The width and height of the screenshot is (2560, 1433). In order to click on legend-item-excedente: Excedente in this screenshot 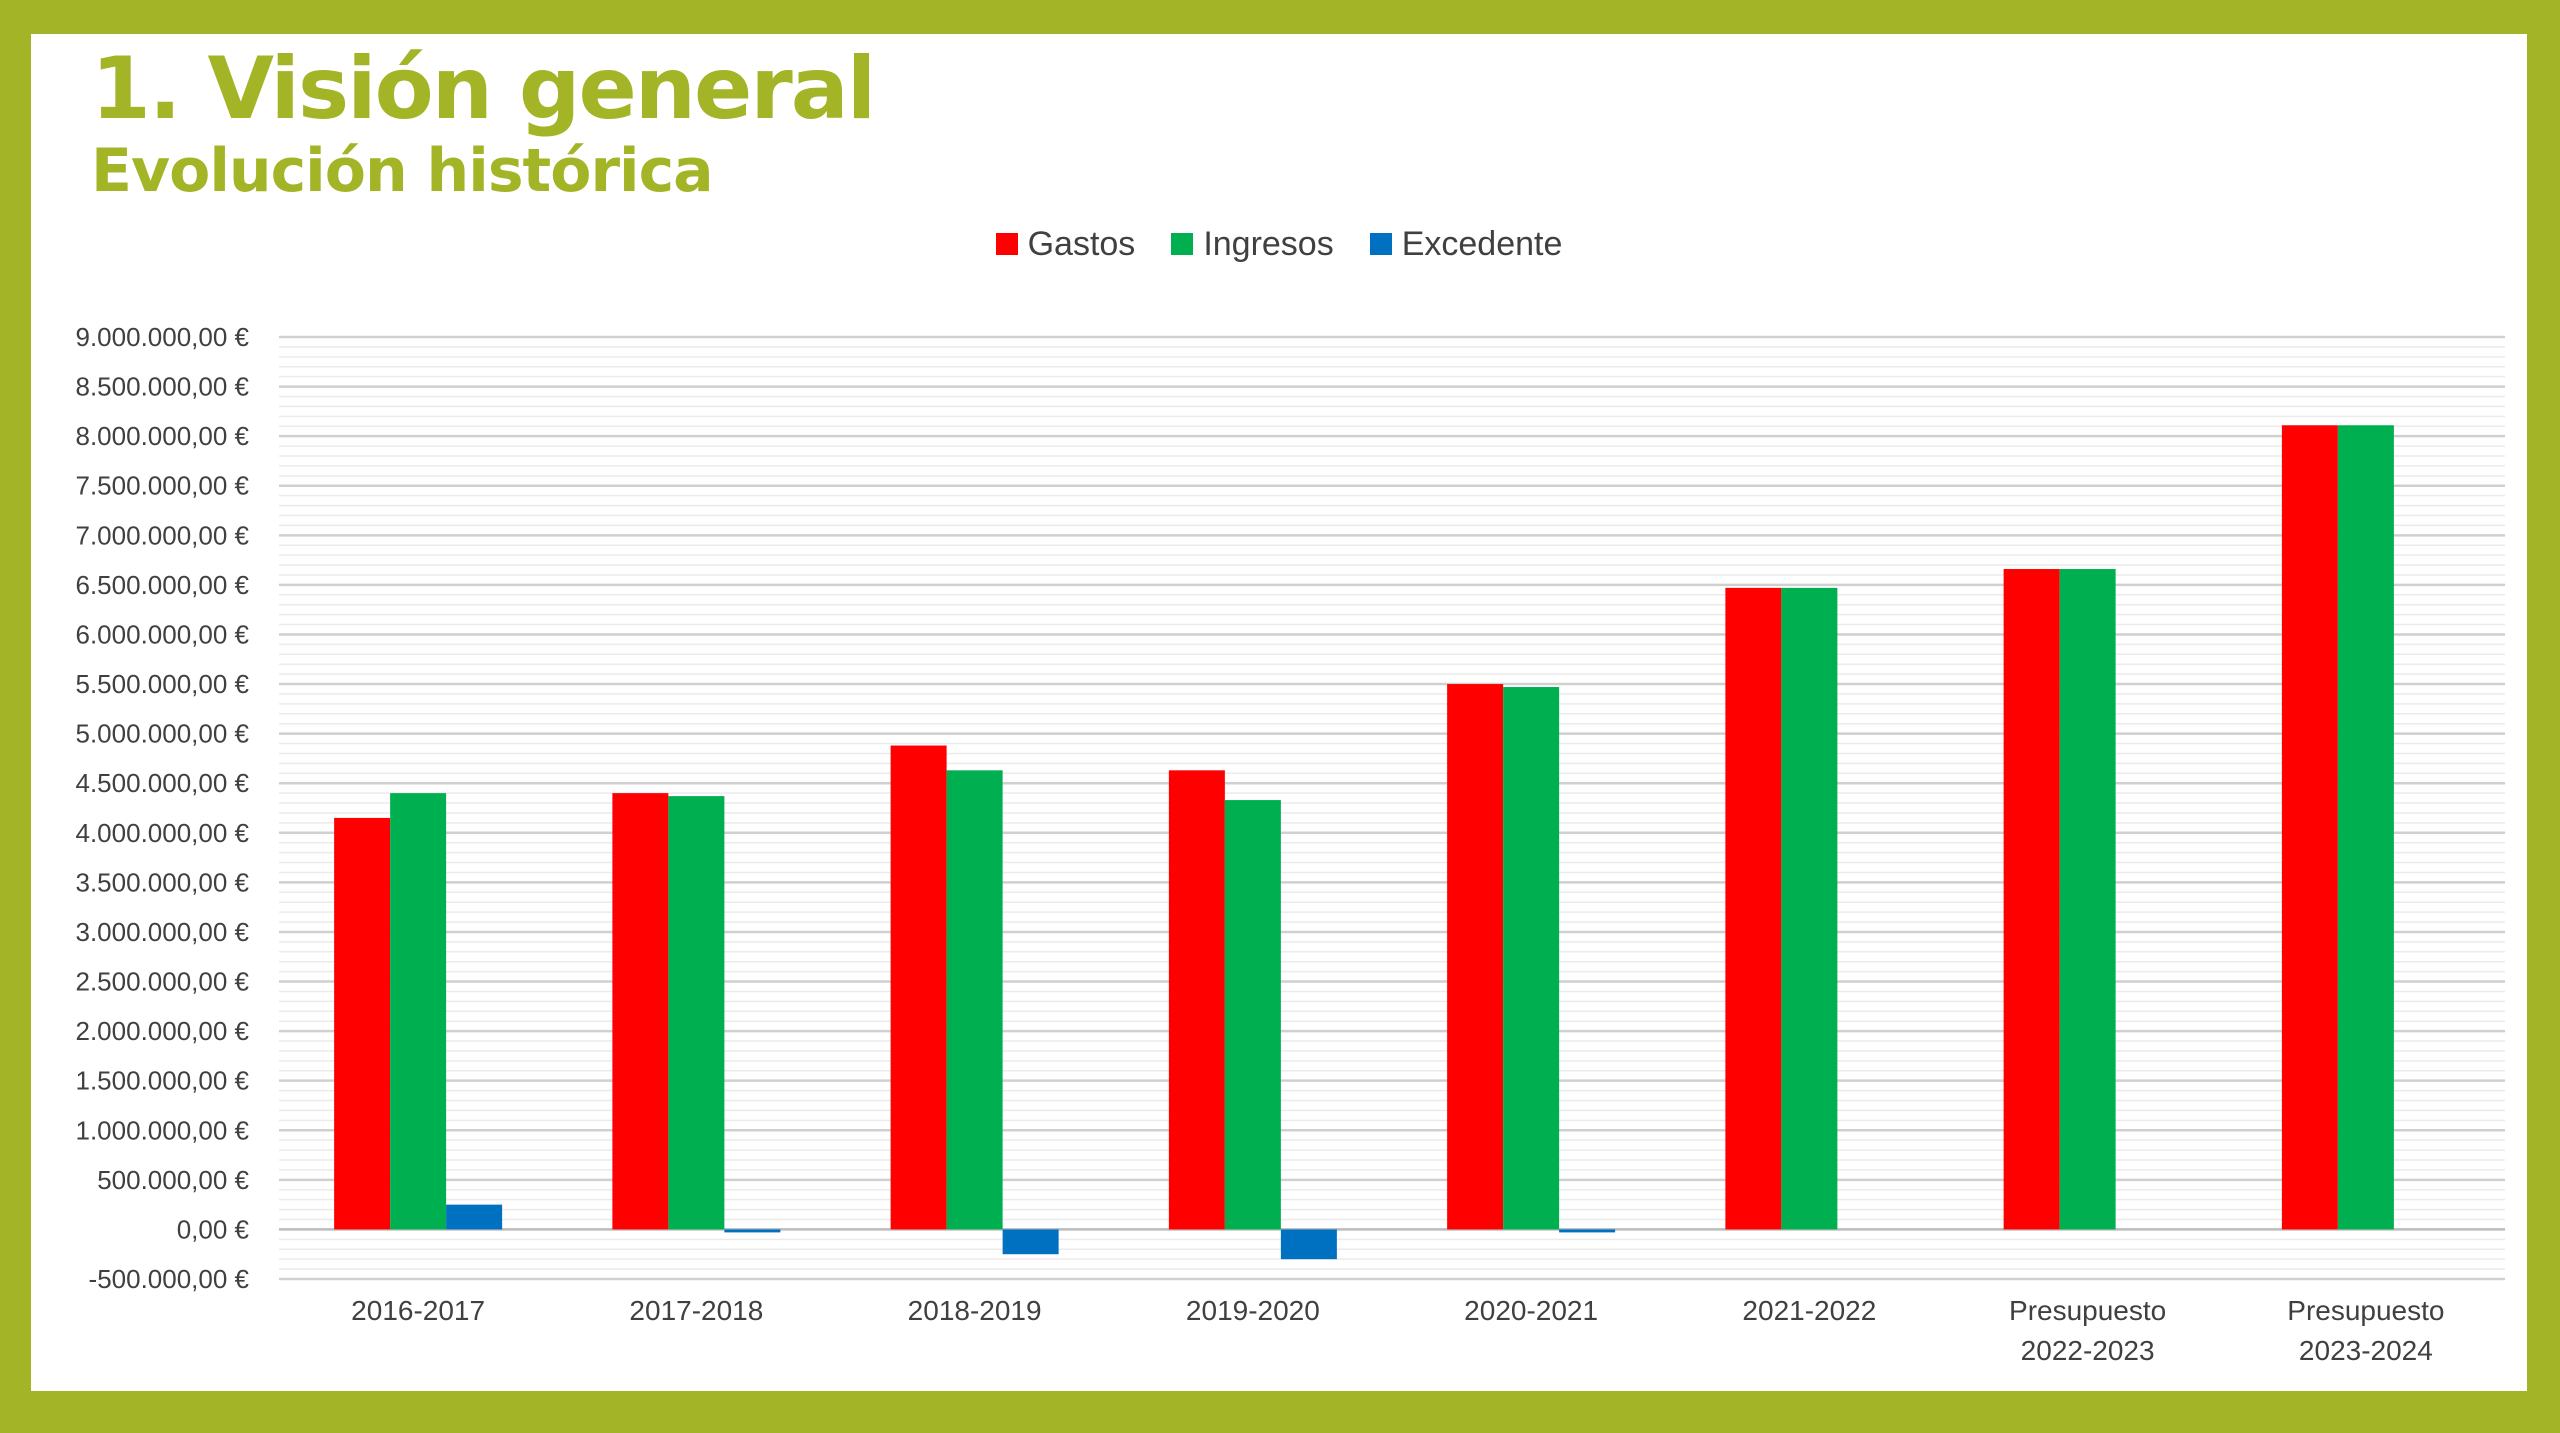, I will do `click(1466, 244)`.